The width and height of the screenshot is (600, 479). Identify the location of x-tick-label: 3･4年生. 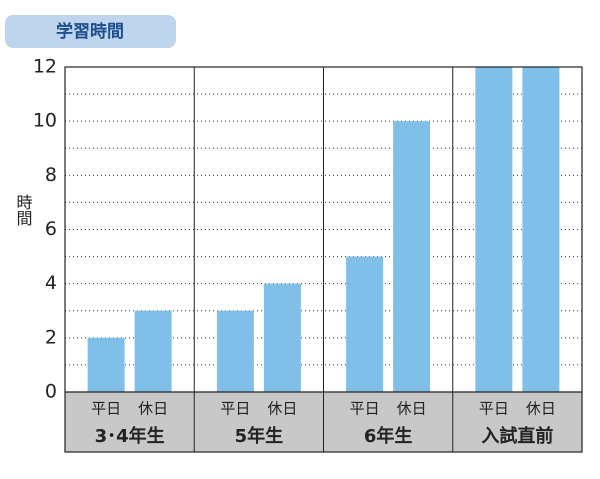
(130, 436).